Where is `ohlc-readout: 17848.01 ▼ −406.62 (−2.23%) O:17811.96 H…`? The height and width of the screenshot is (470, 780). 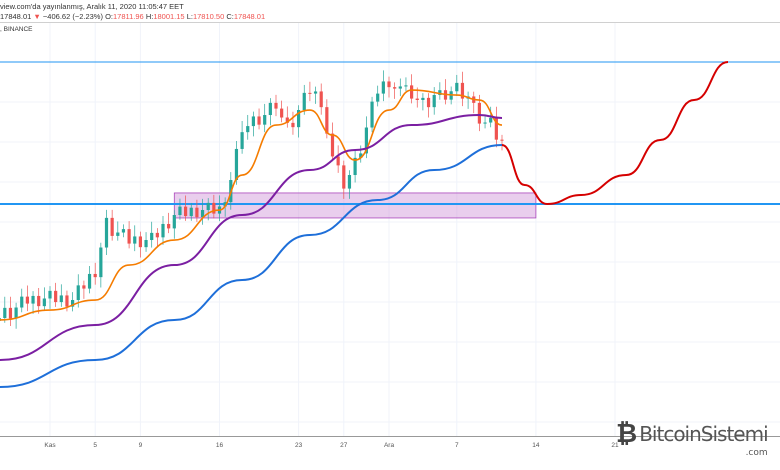 ohlc-readout: 17848.01 ▼ −406.62 (−2.23%) O:17811.96 H… is located at coordinates (132, 16).